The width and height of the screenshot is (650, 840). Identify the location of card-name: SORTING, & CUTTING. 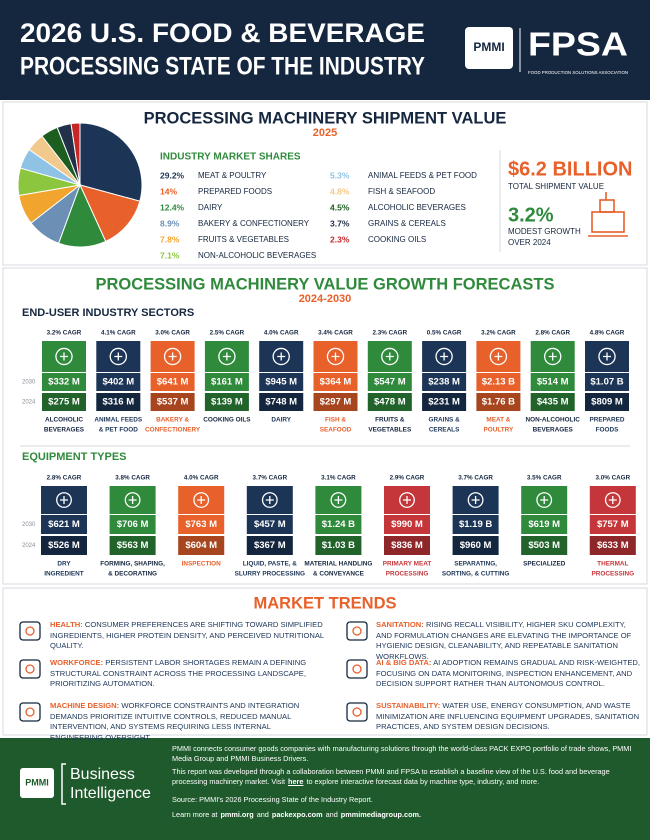
(475, 574).